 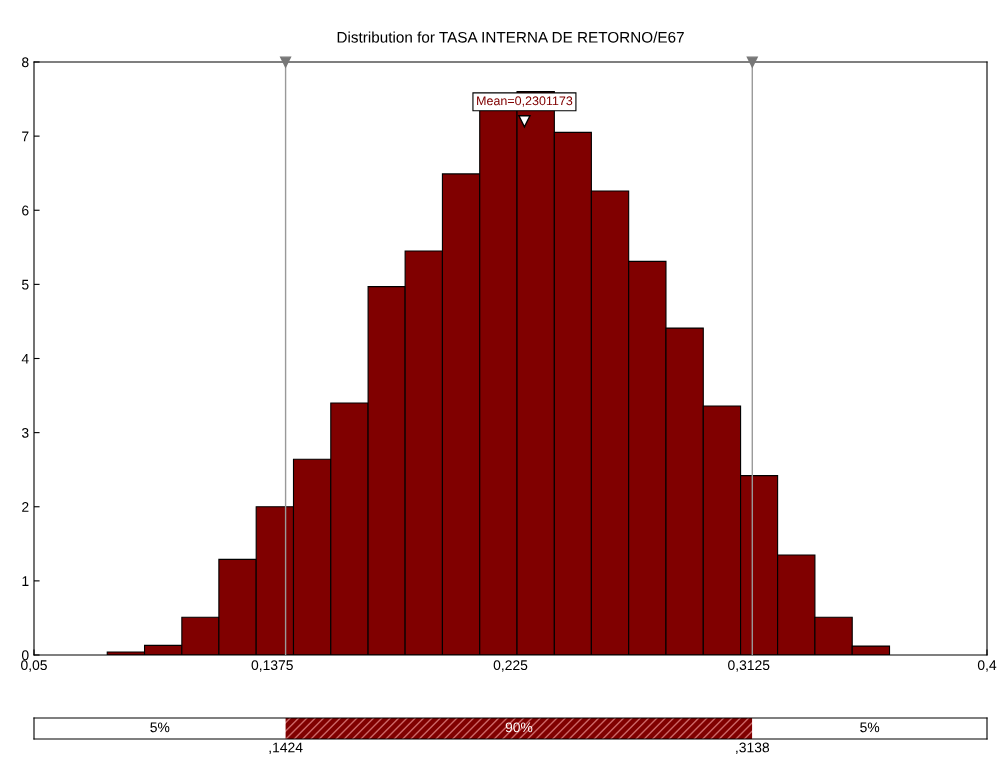 What do you see at coordinates (34, 666) in the screenshot?
I see `x-tick-label: 0,05` at bounding box center [34, 666].